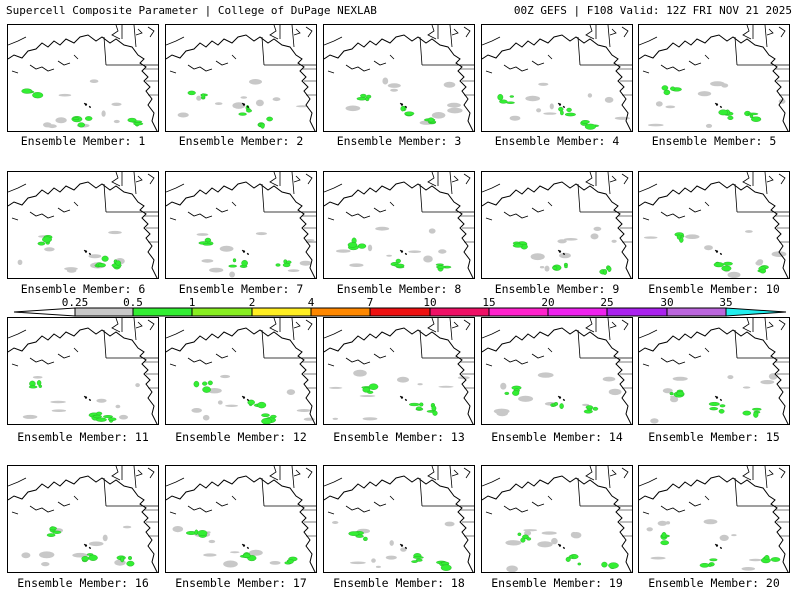  What do you see at coordinates (311, 302) in the screenshot?
I see `colorbar-tick-label: 4` at bounding box center [311, 302].